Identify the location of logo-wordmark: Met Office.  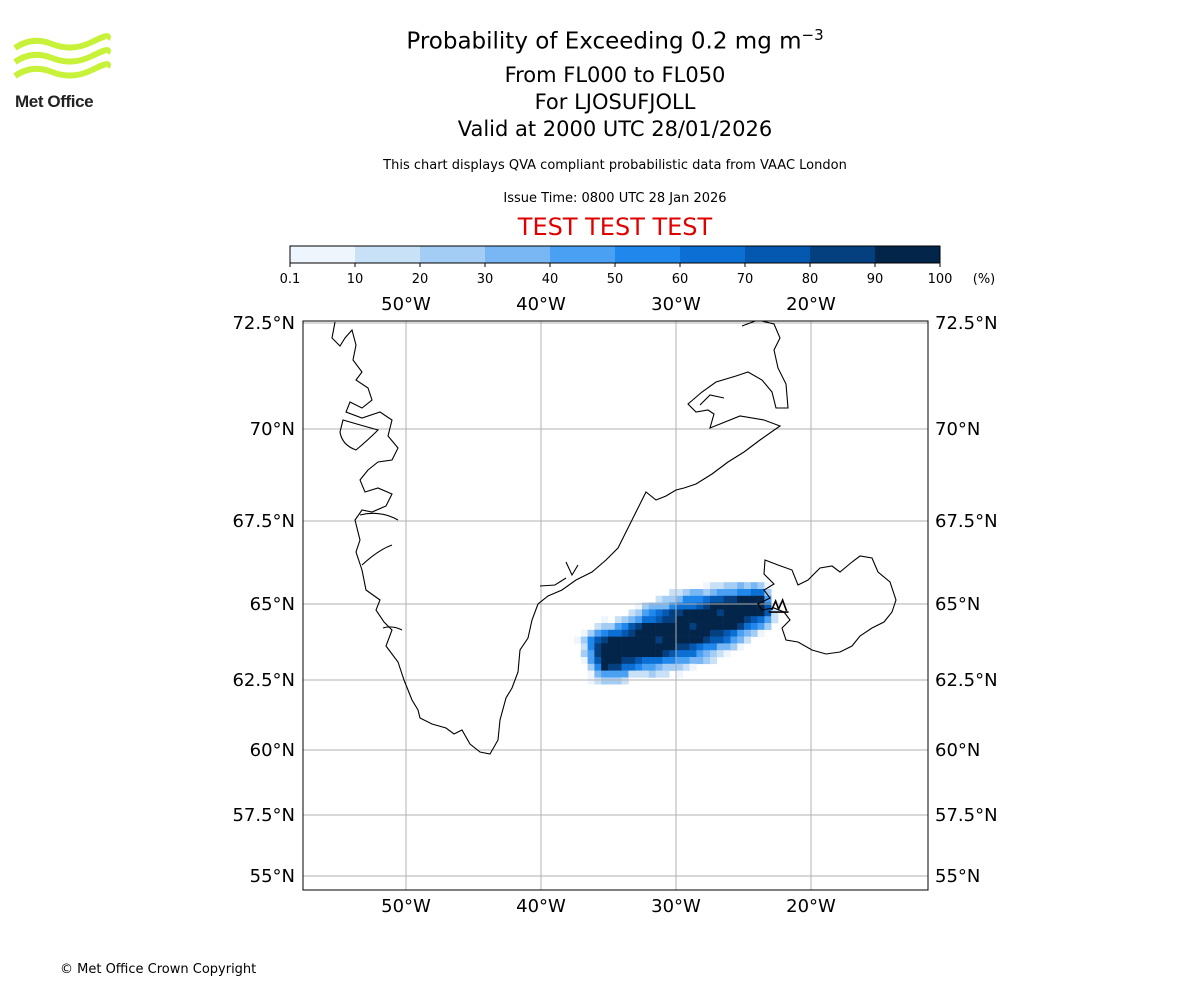
(54, 101).